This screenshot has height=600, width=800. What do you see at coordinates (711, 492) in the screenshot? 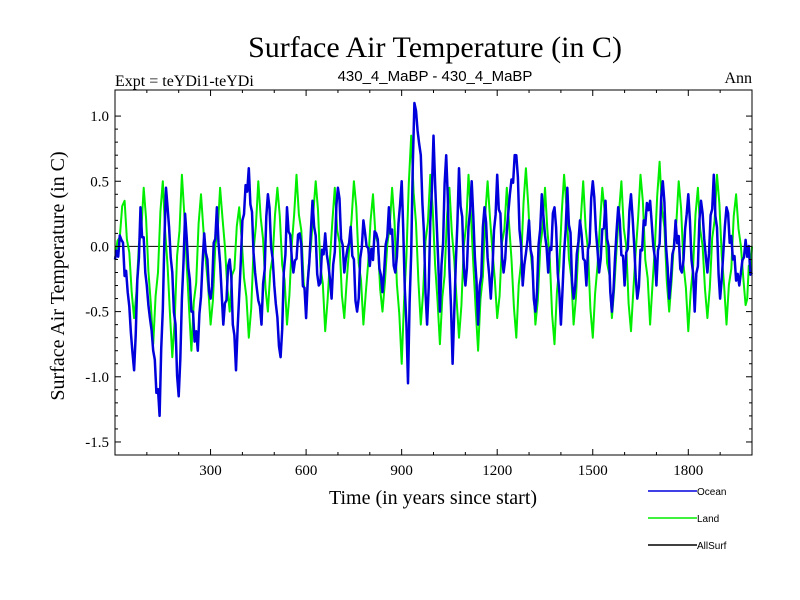
I see `legend-label-ocean: Ocean` at bounding box center [711, 492].